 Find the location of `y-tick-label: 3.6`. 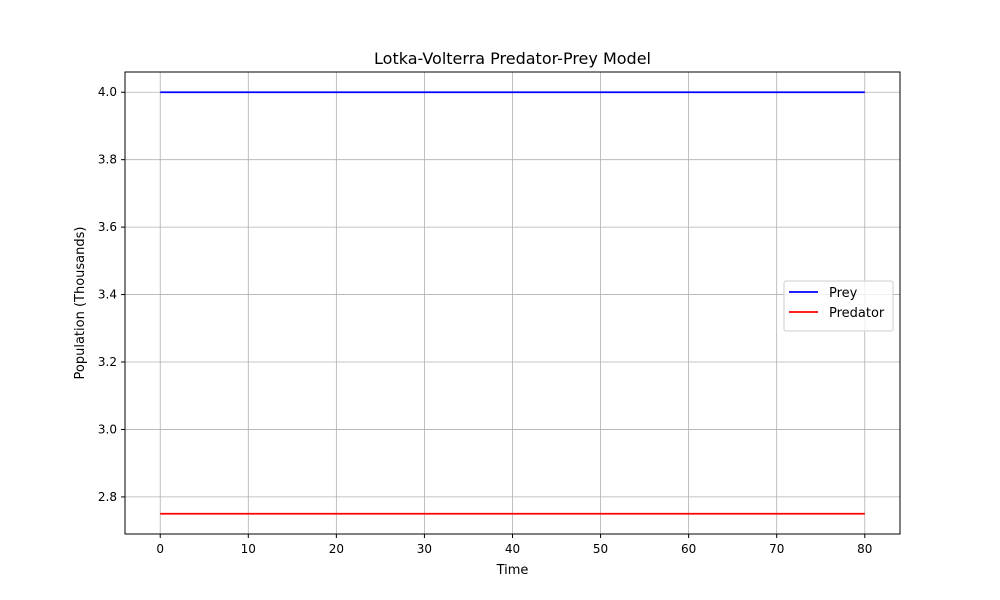

y-tick-label: 3.6 is located at coordinates (107, 227).